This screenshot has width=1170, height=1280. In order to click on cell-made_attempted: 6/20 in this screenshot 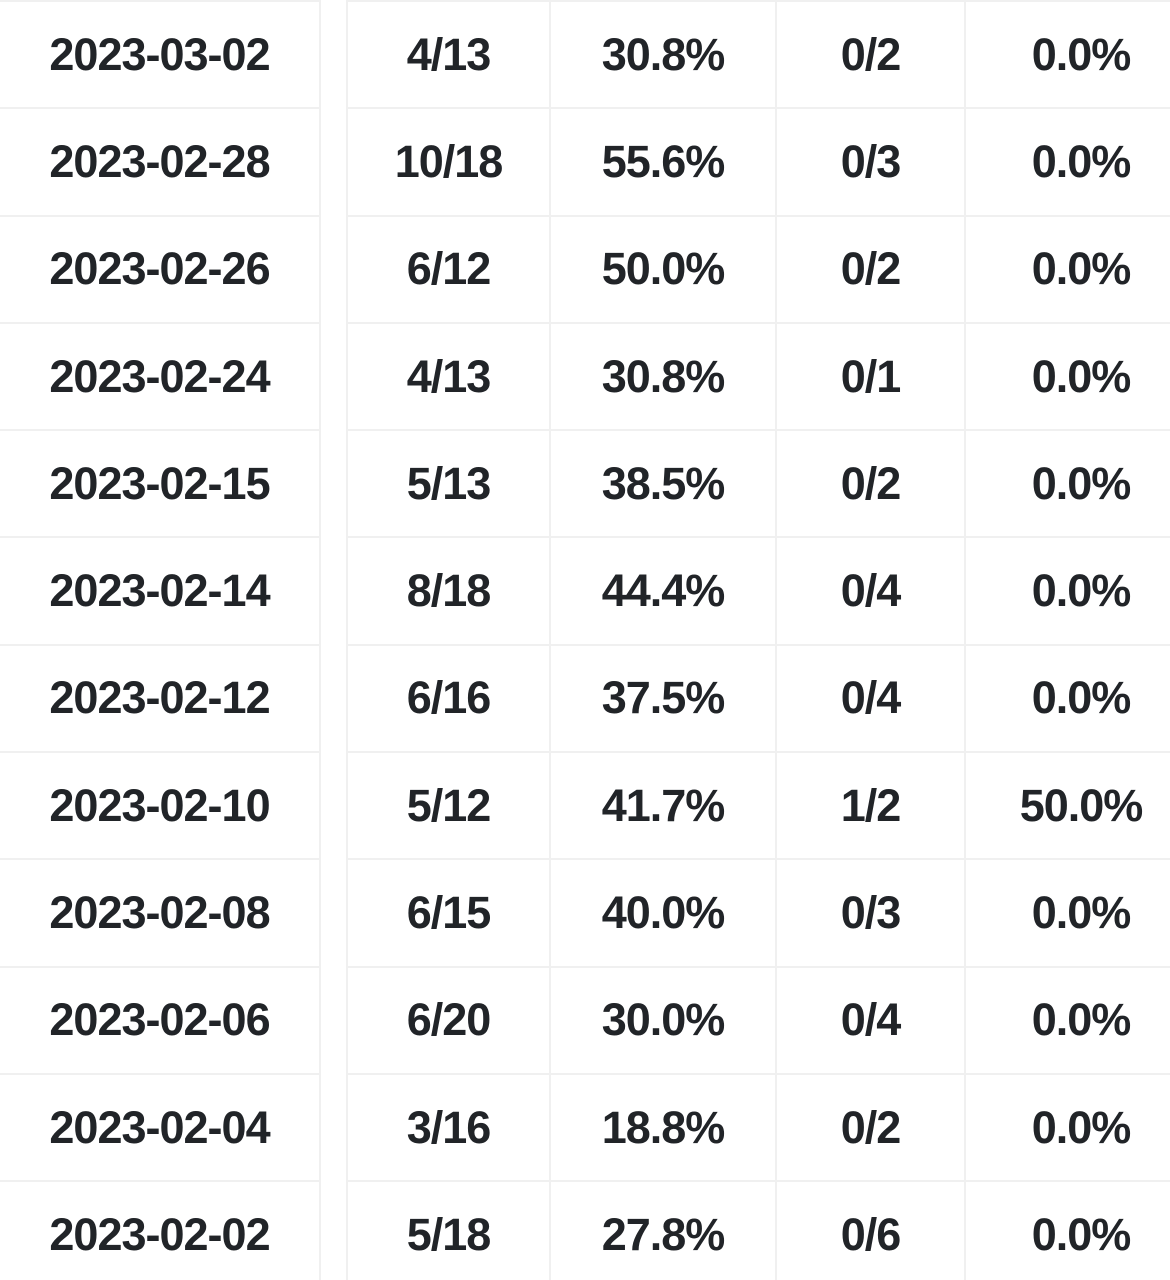, I will do `click(448, 1021)`.